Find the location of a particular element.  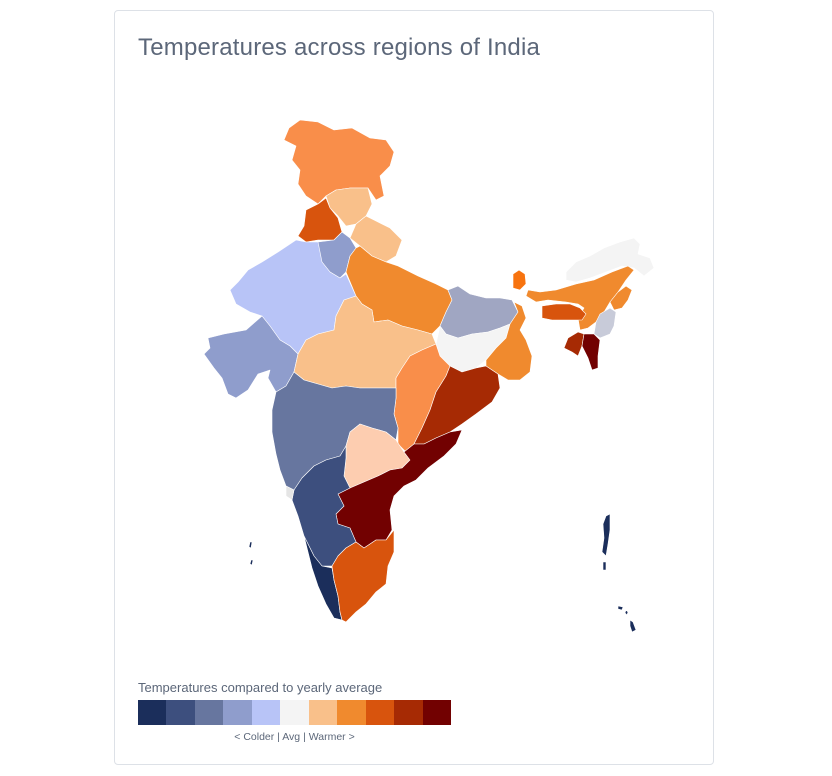

legend-color-scale is located at coordinates (294, 712).